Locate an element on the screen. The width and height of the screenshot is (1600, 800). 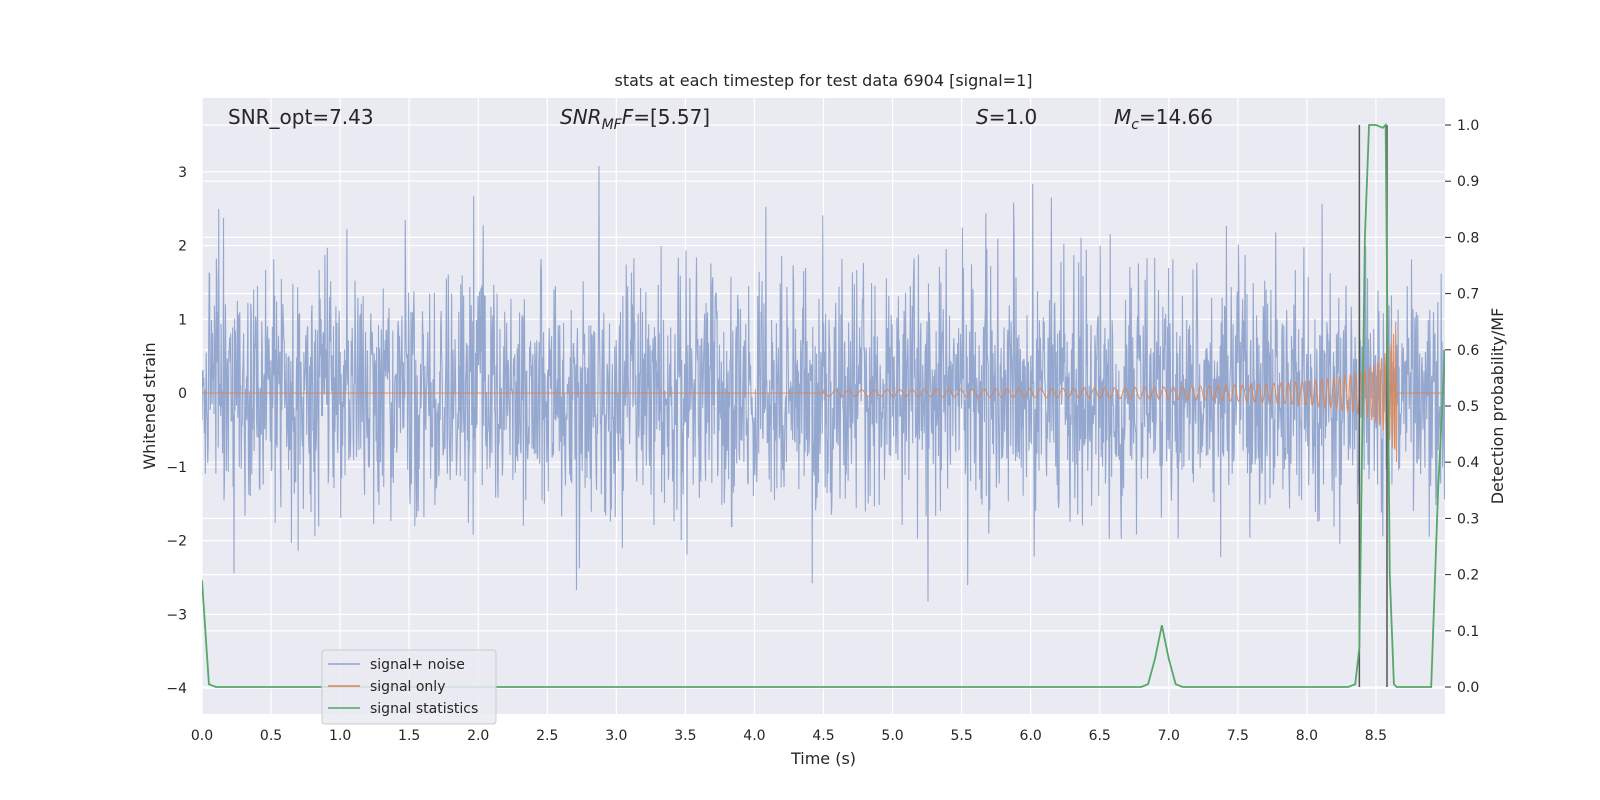
annotation-mc: Mc=14.66 is located at coordinates (1163, 119).